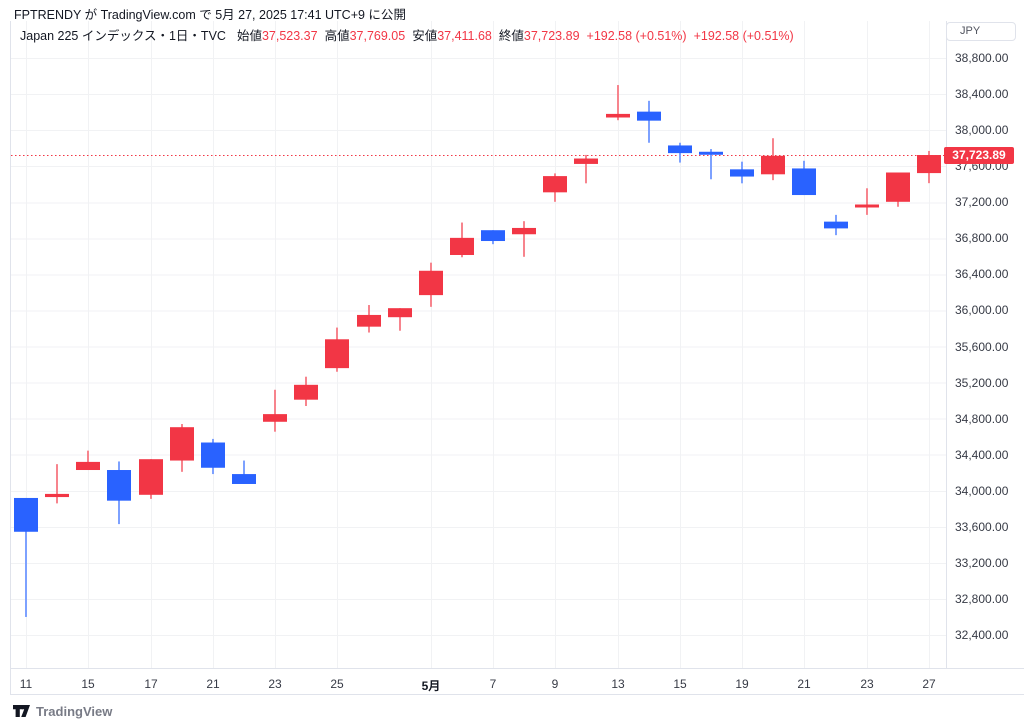  What do you see at coordinates (62, 711) in the screenshot?
I see `tradingview-logo-link: TradingView` at bounding box center [62, 711].